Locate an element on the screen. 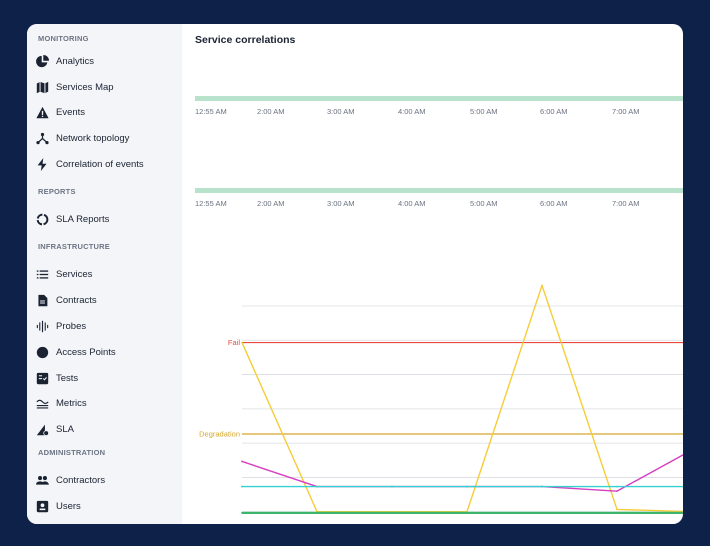  user-icon is located at coordinates (42, 506).